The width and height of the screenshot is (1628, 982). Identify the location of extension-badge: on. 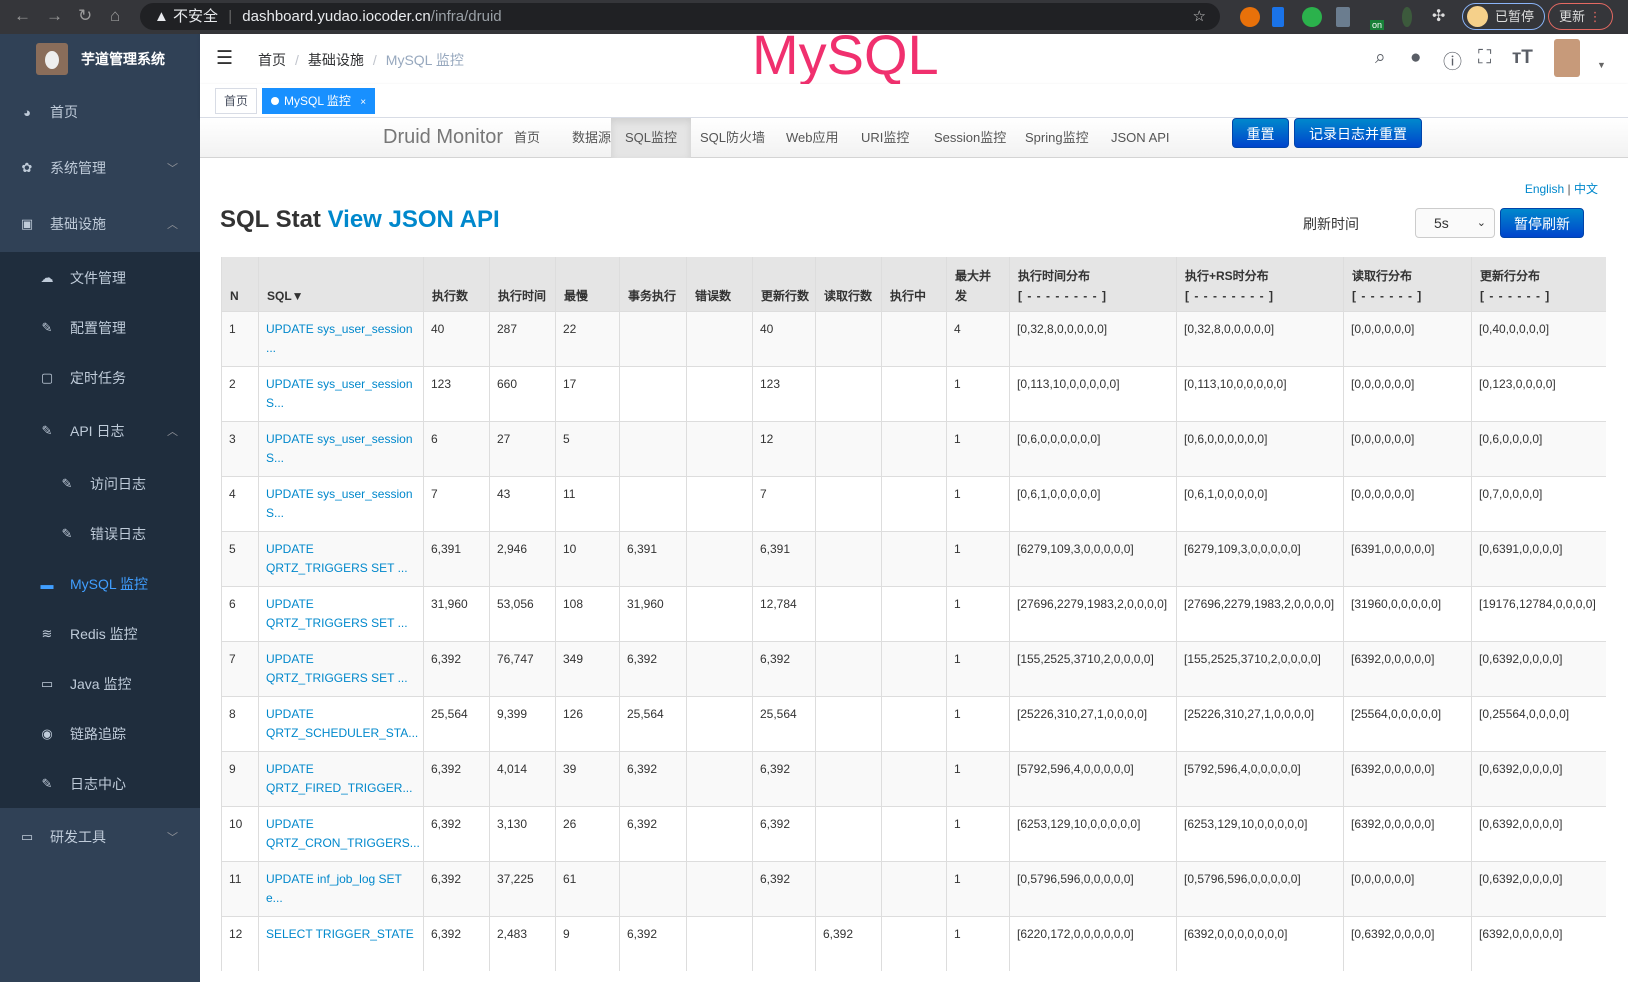
(1377, 25).